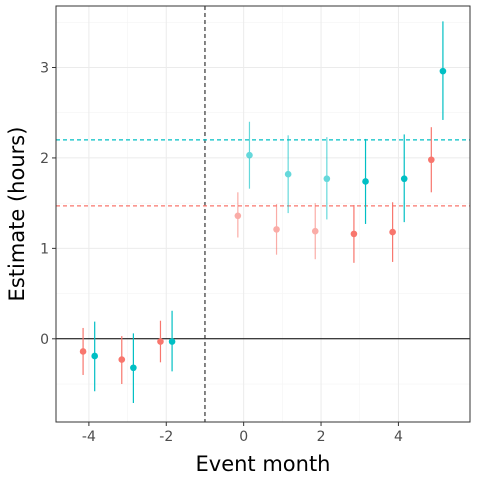  I want to click on x-axis-title: Event month, so click(263, 464).